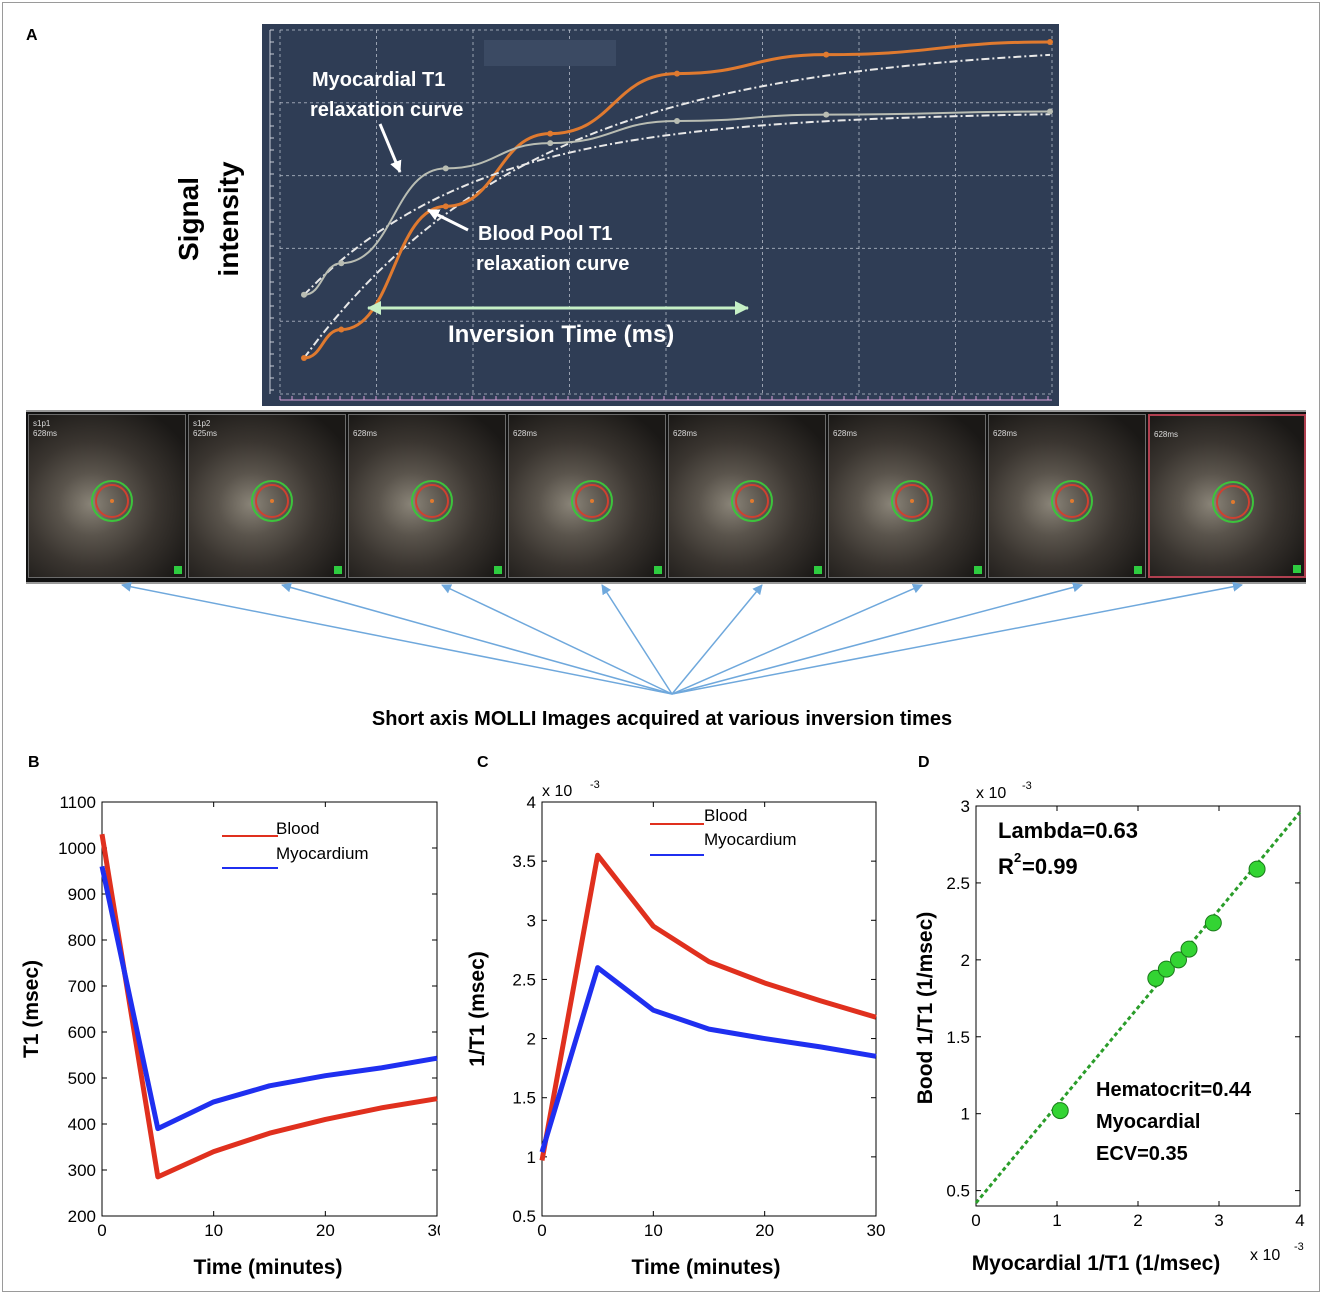 This screenshot has height=1296, width=1324. I want to click on x-tick-label: 3, so click(1218, 1220).